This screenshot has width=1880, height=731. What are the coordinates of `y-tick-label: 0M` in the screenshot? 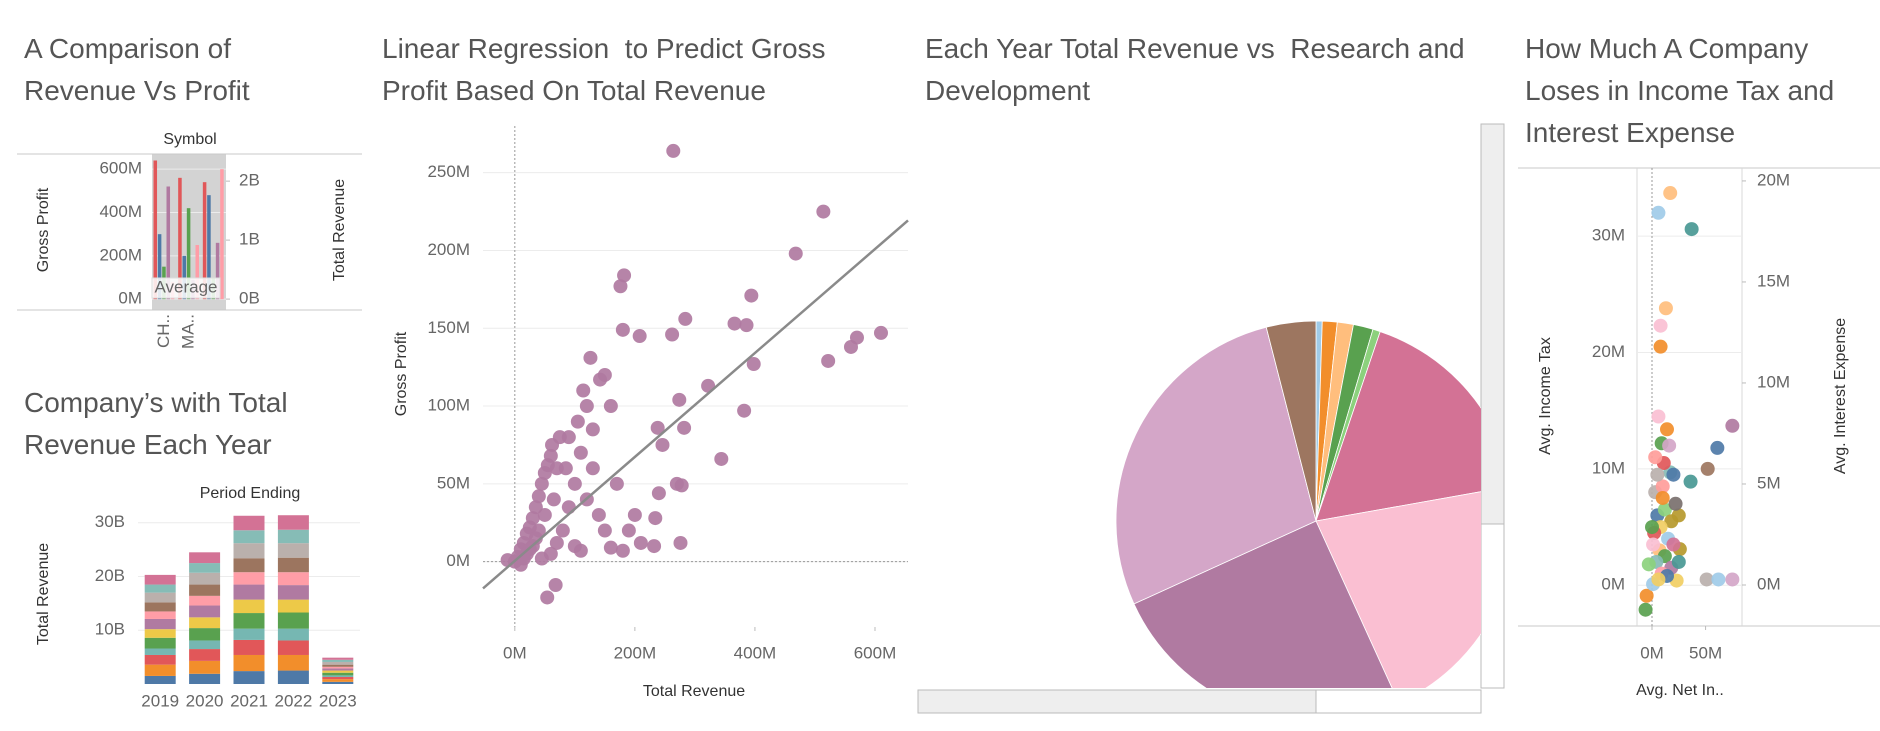 It's located at (1769, 583).